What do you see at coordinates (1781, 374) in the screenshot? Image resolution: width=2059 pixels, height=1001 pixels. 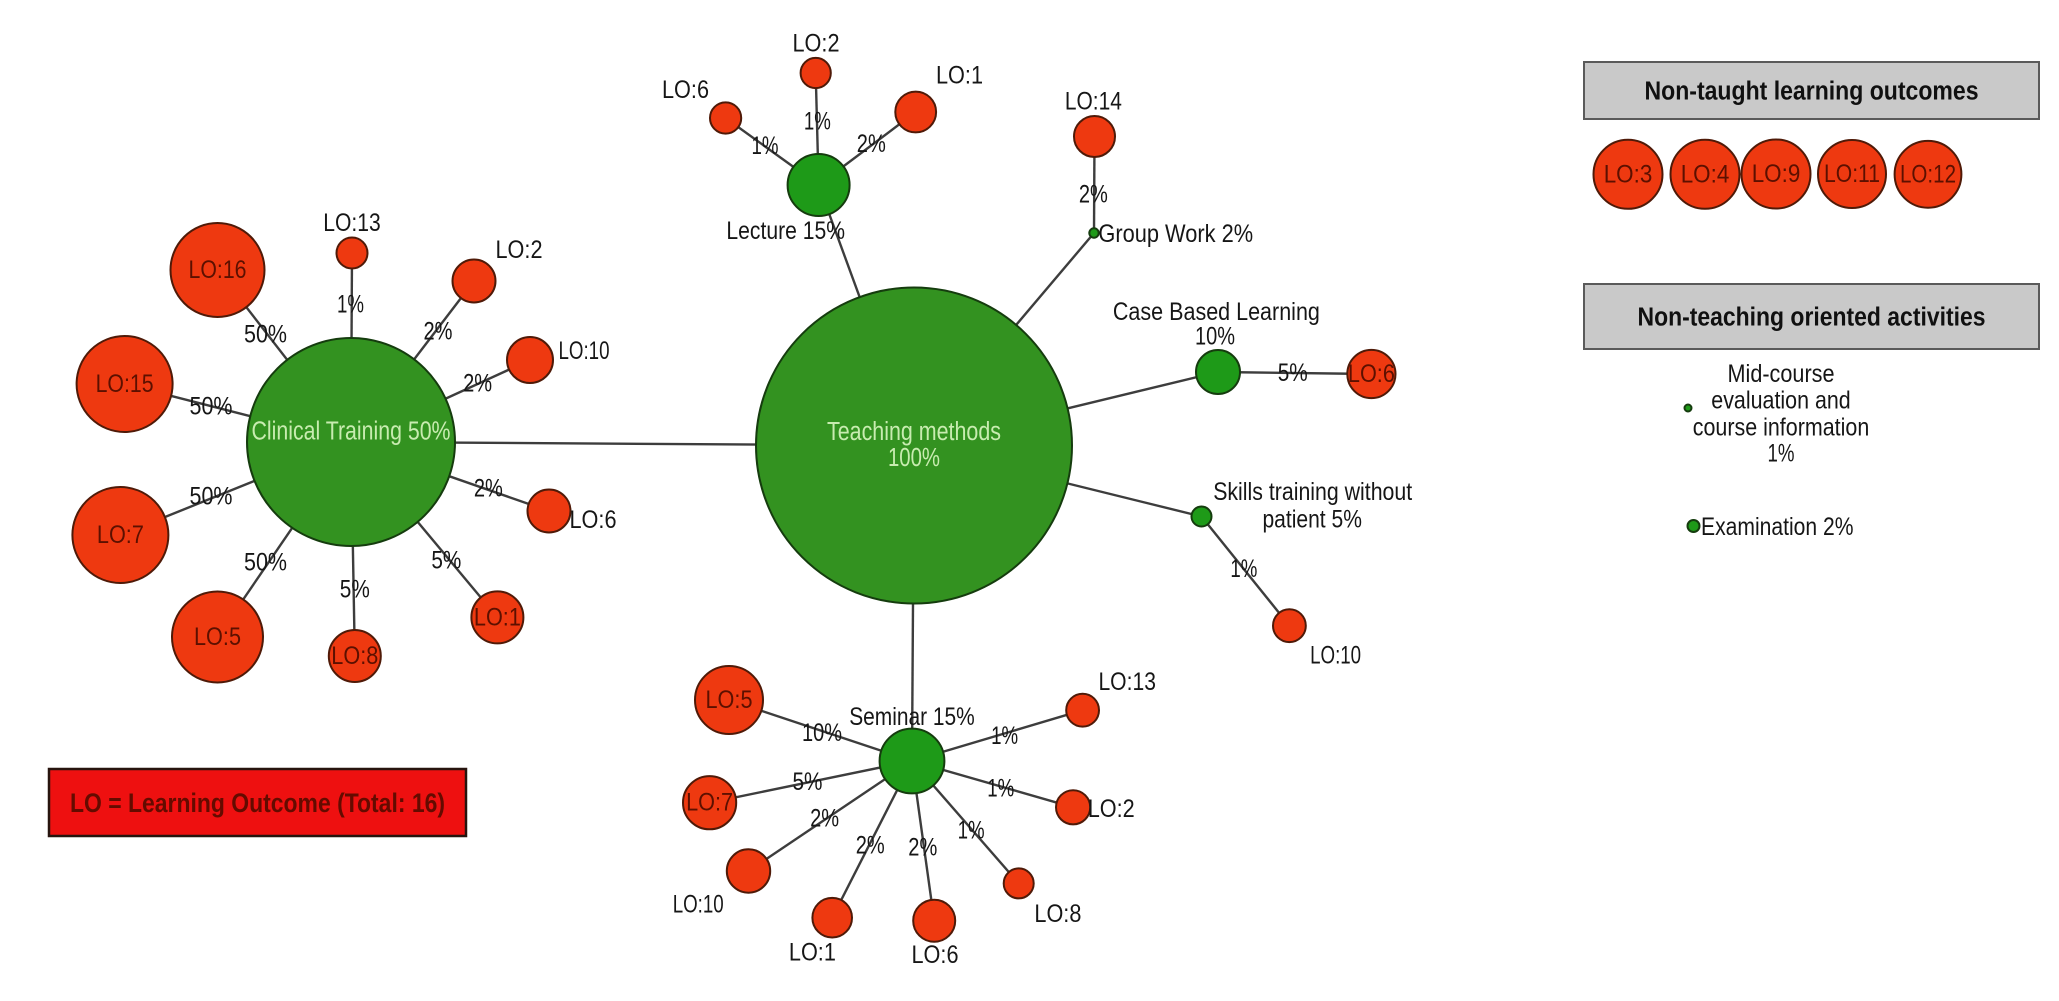 I see `svg-text: Mid-course` at bounding box center [1781, 374].